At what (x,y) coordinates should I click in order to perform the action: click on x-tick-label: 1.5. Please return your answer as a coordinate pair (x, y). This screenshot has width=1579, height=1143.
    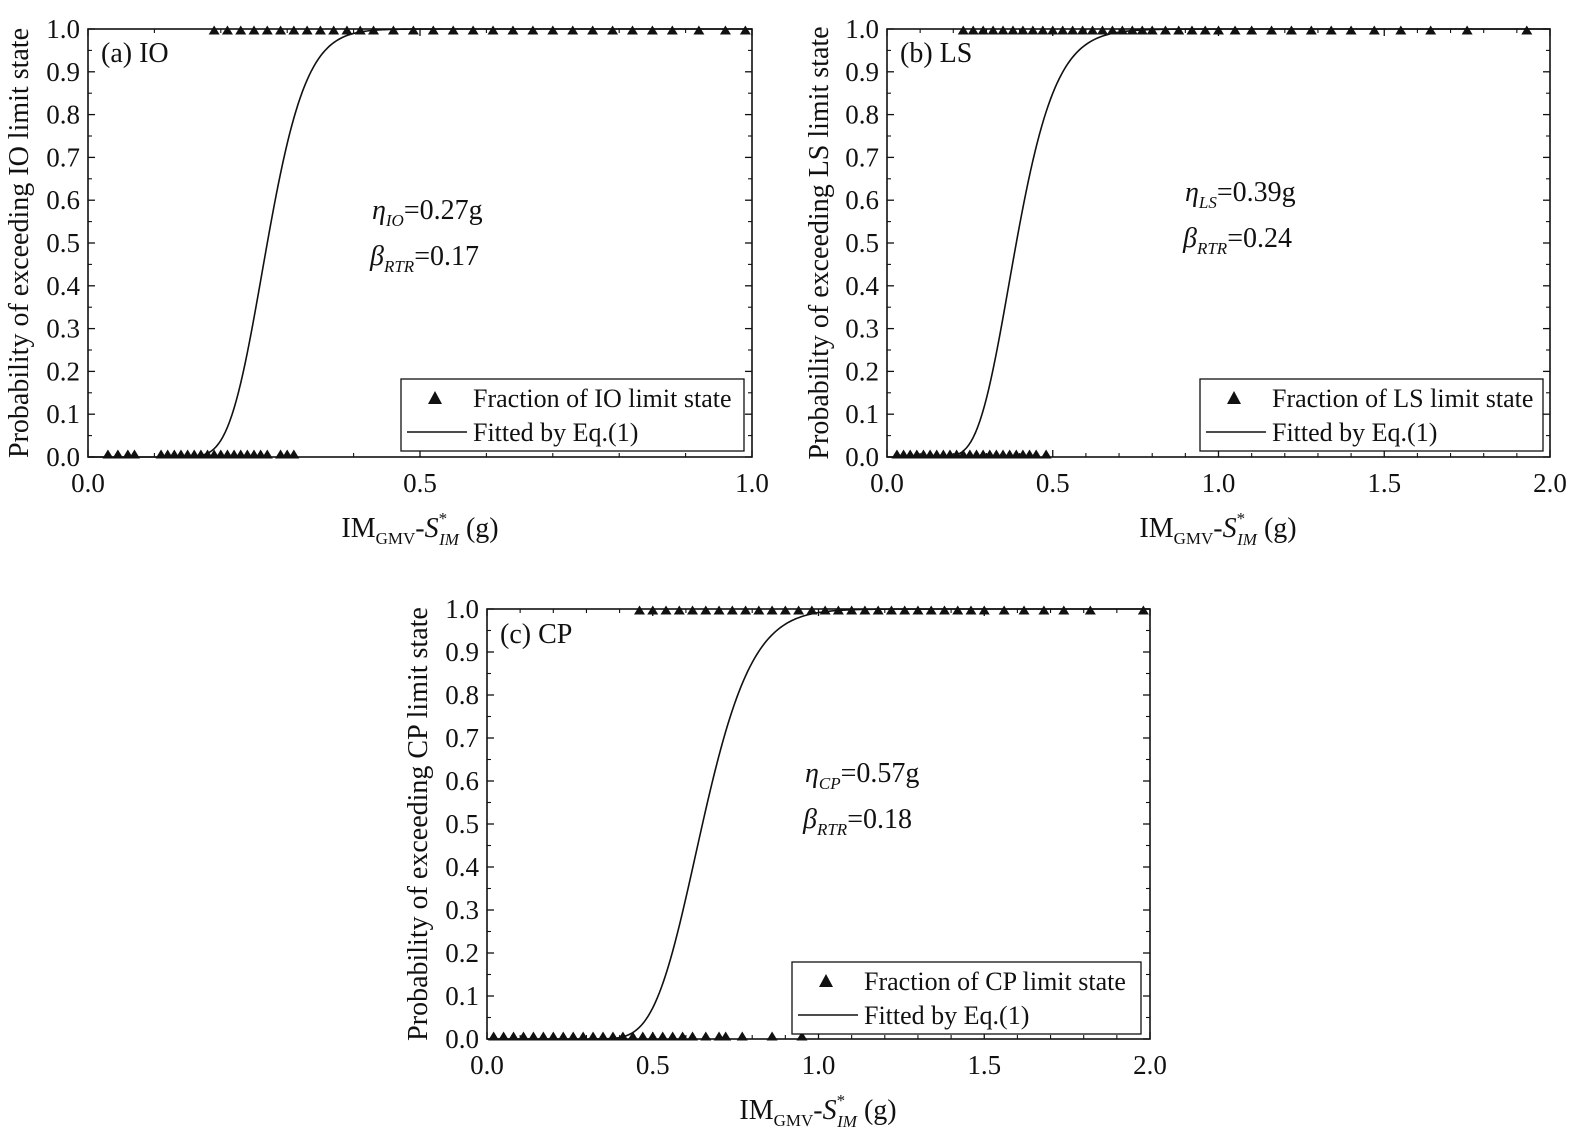
    Looking at the image, I should click on (984, 1065).